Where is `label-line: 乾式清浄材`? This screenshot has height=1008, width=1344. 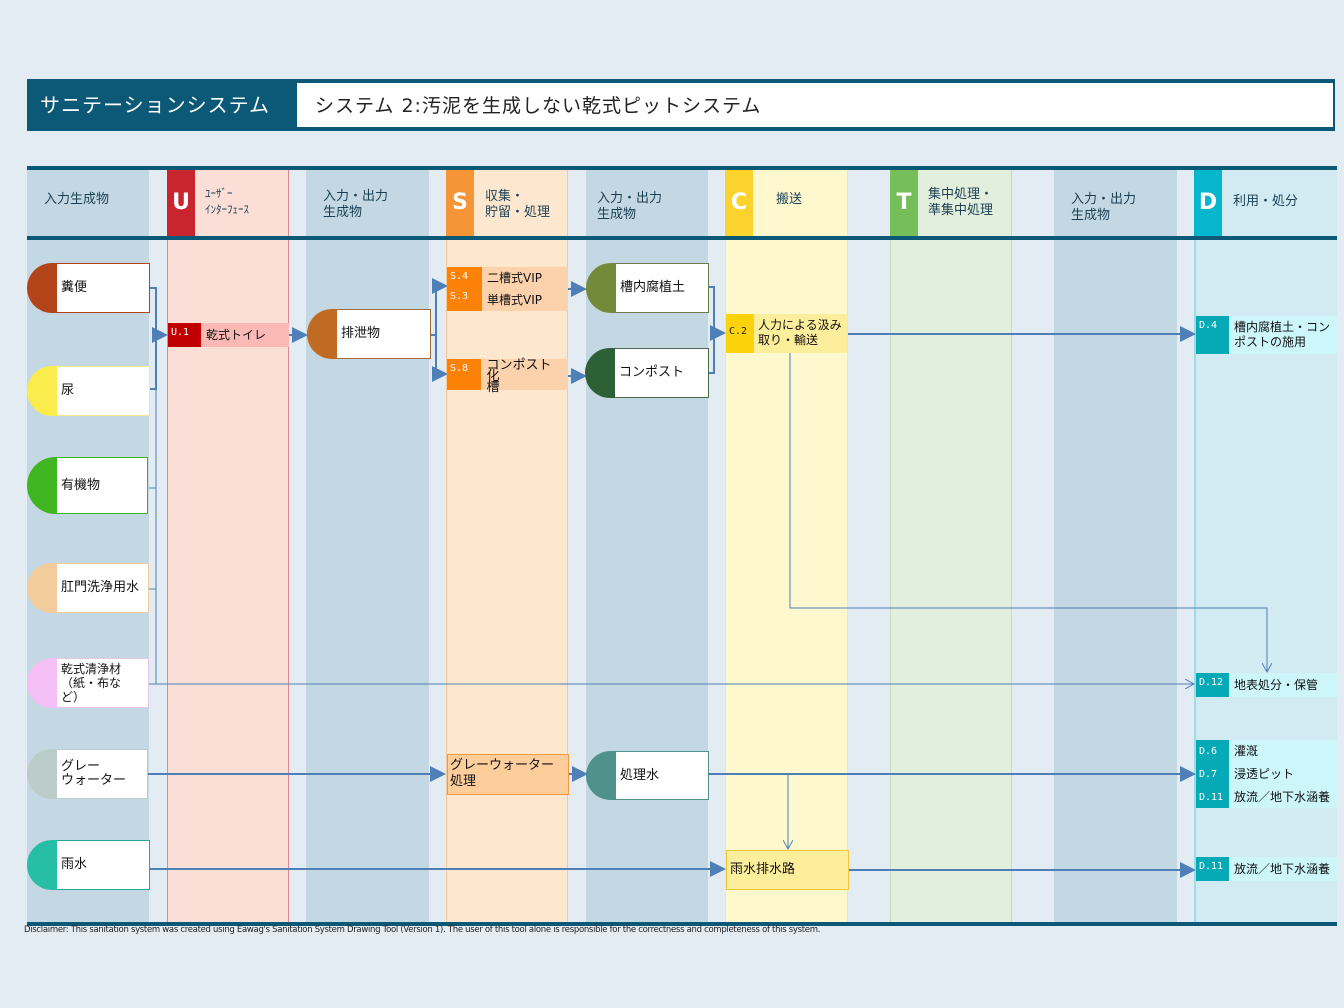
label-line: 乾式清浄材 is located at coordinates (91, 669).